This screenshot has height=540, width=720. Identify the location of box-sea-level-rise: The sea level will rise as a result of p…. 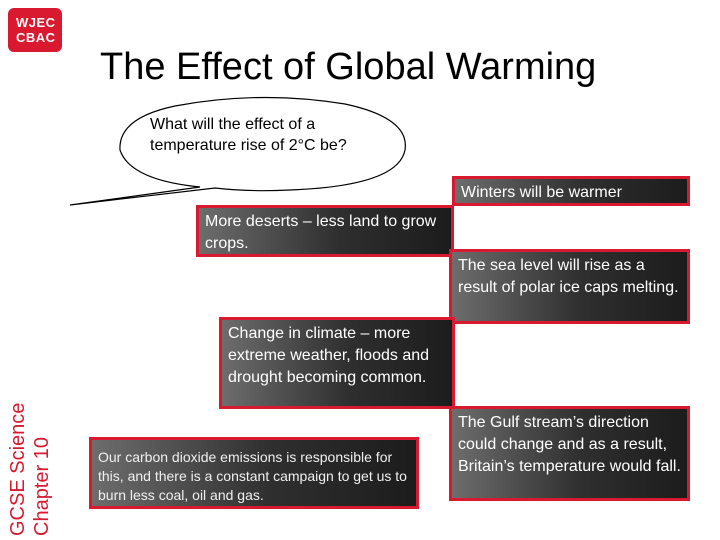
(569, 286).